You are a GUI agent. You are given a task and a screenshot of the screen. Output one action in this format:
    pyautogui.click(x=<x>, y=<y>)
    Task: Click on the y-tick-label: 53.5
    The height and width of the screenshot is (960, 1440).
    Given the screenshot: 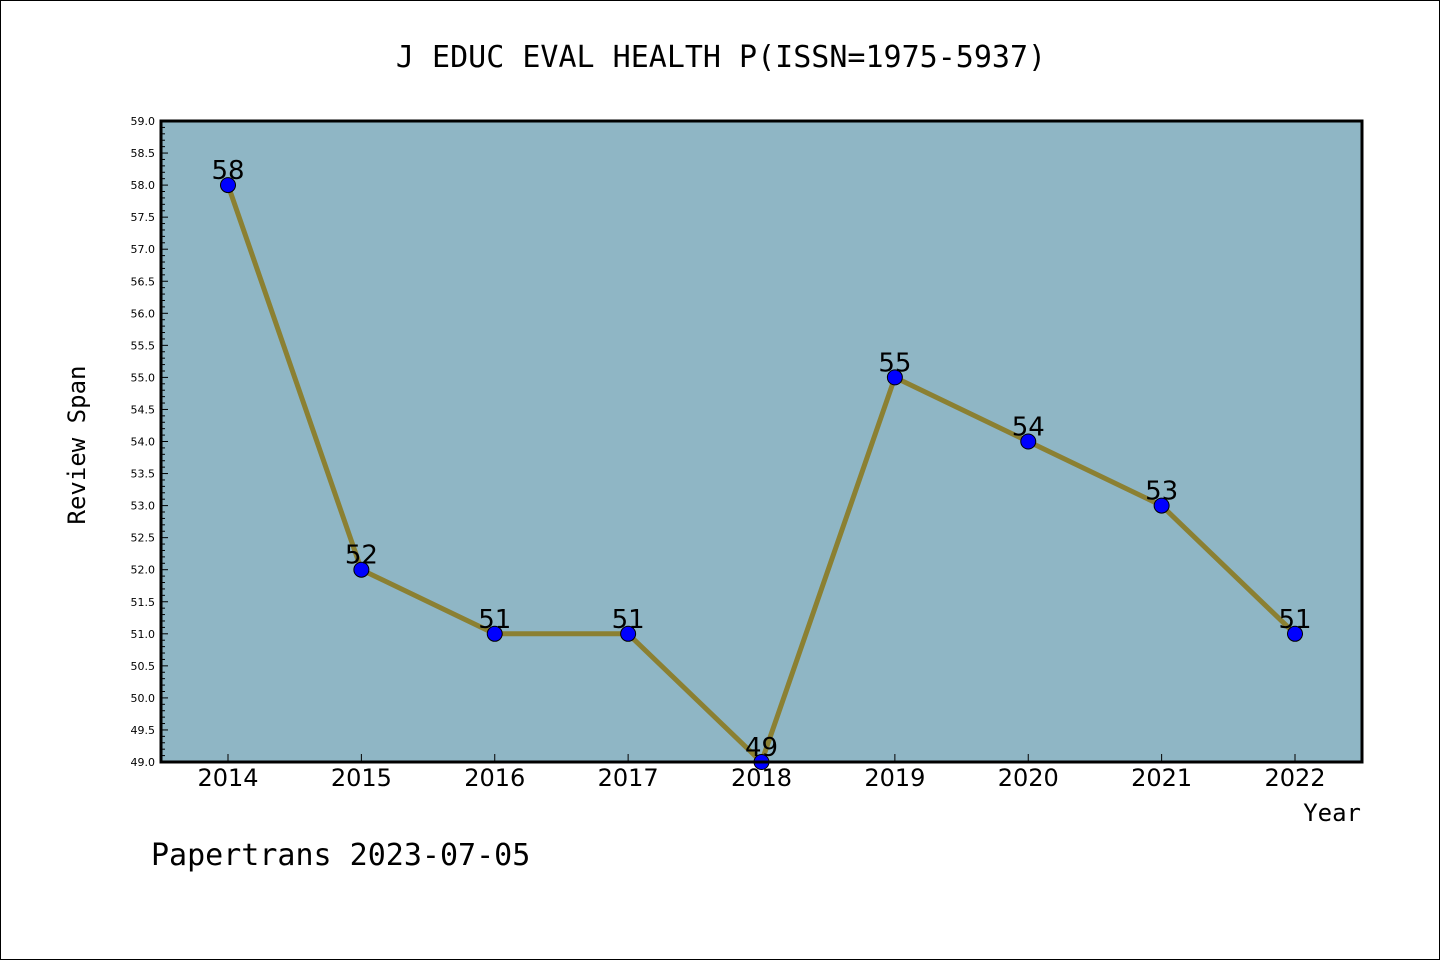 What is the action you would take?
    pyautogui.click(x=143, y=474)
    